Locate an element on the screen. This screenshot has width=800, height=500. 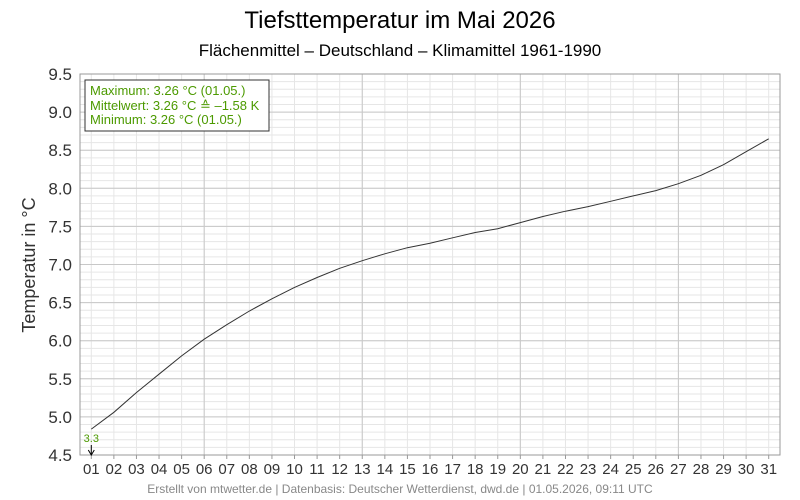
x-tick-label: 22 is located at coordinates (565, 469).